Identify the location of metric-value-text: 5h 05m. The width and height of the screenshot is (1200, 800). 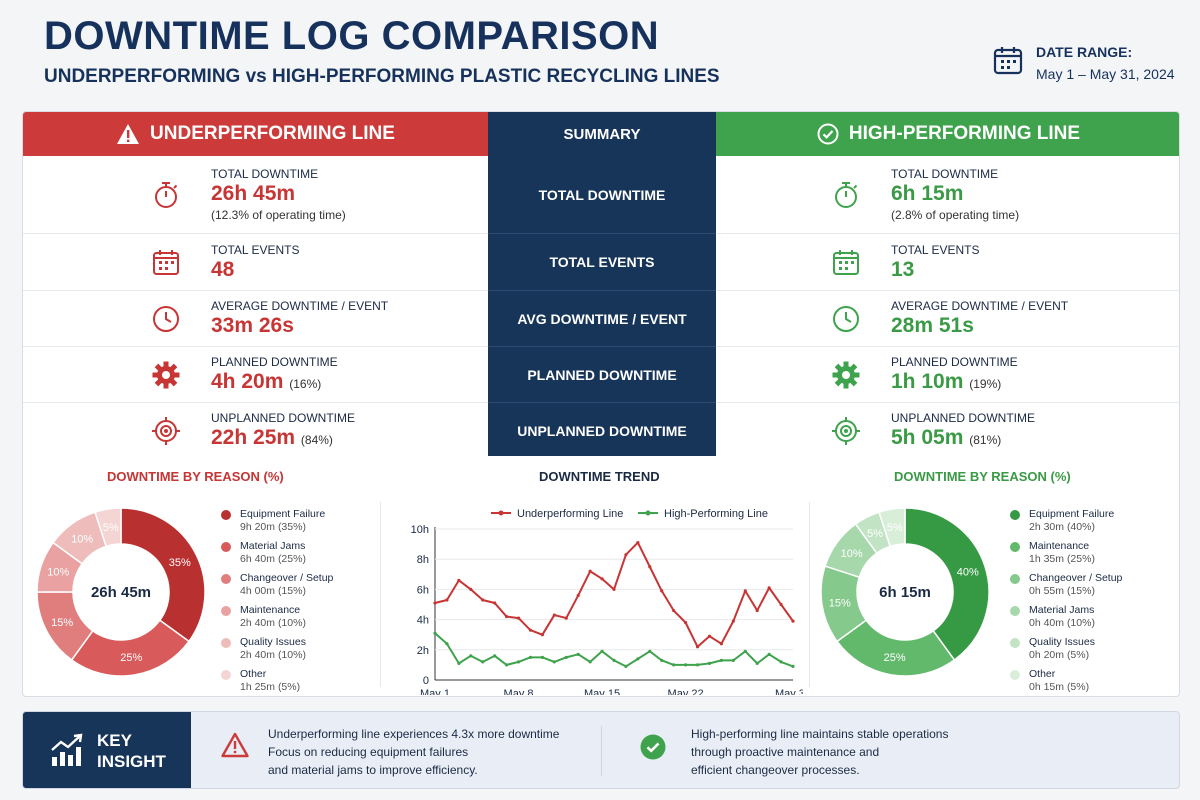
(927, 437).